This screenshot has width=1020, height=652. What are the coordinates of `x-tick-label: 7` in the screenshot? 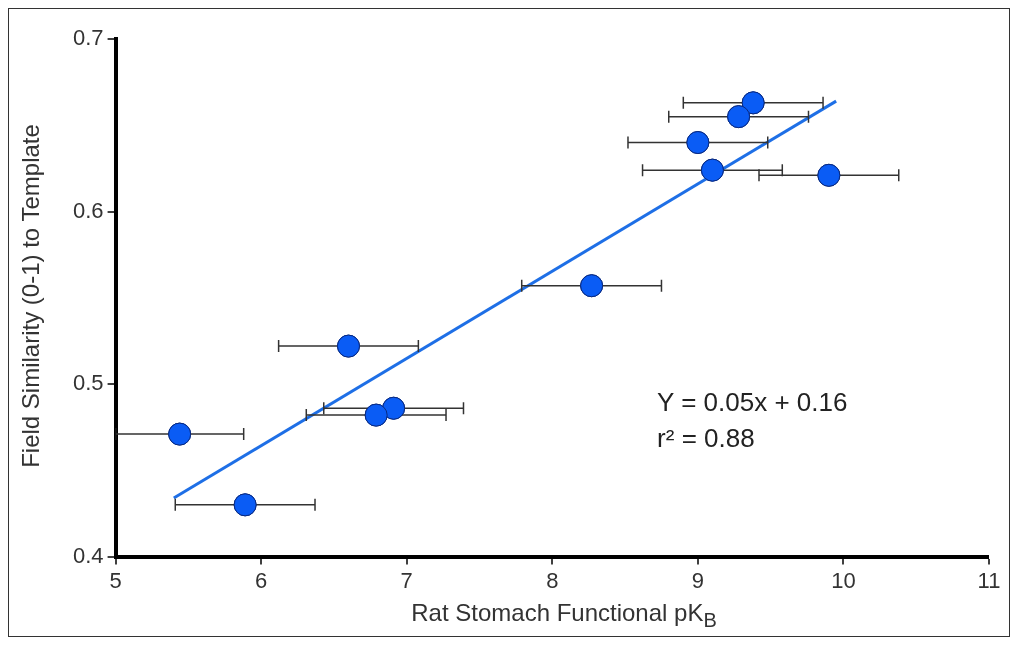 It's located at (406, 580).